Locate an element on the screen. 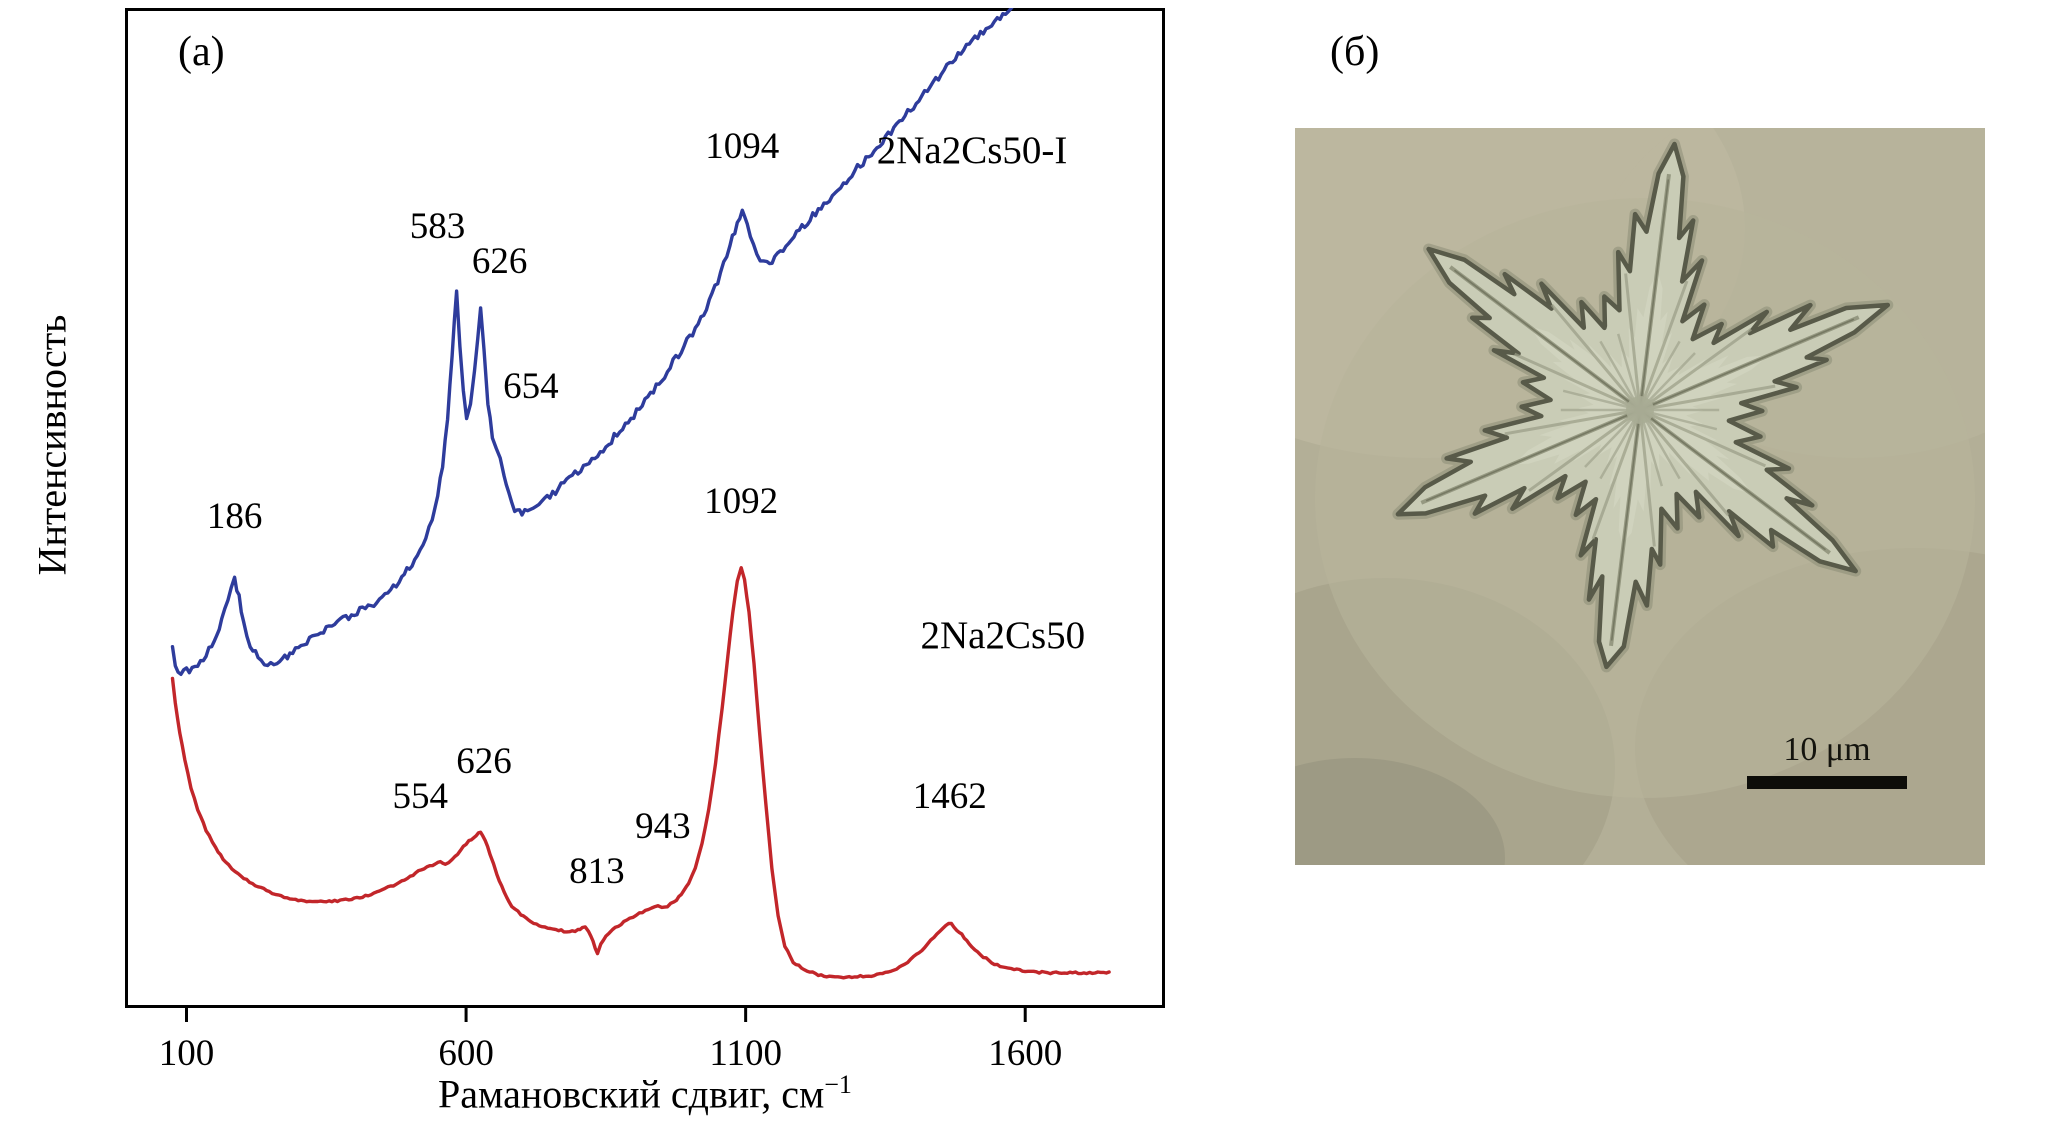 The width and height of the screenshot is (2070, 1134). y-axis-label: Интенсивность is located at coordinates (52, 445).